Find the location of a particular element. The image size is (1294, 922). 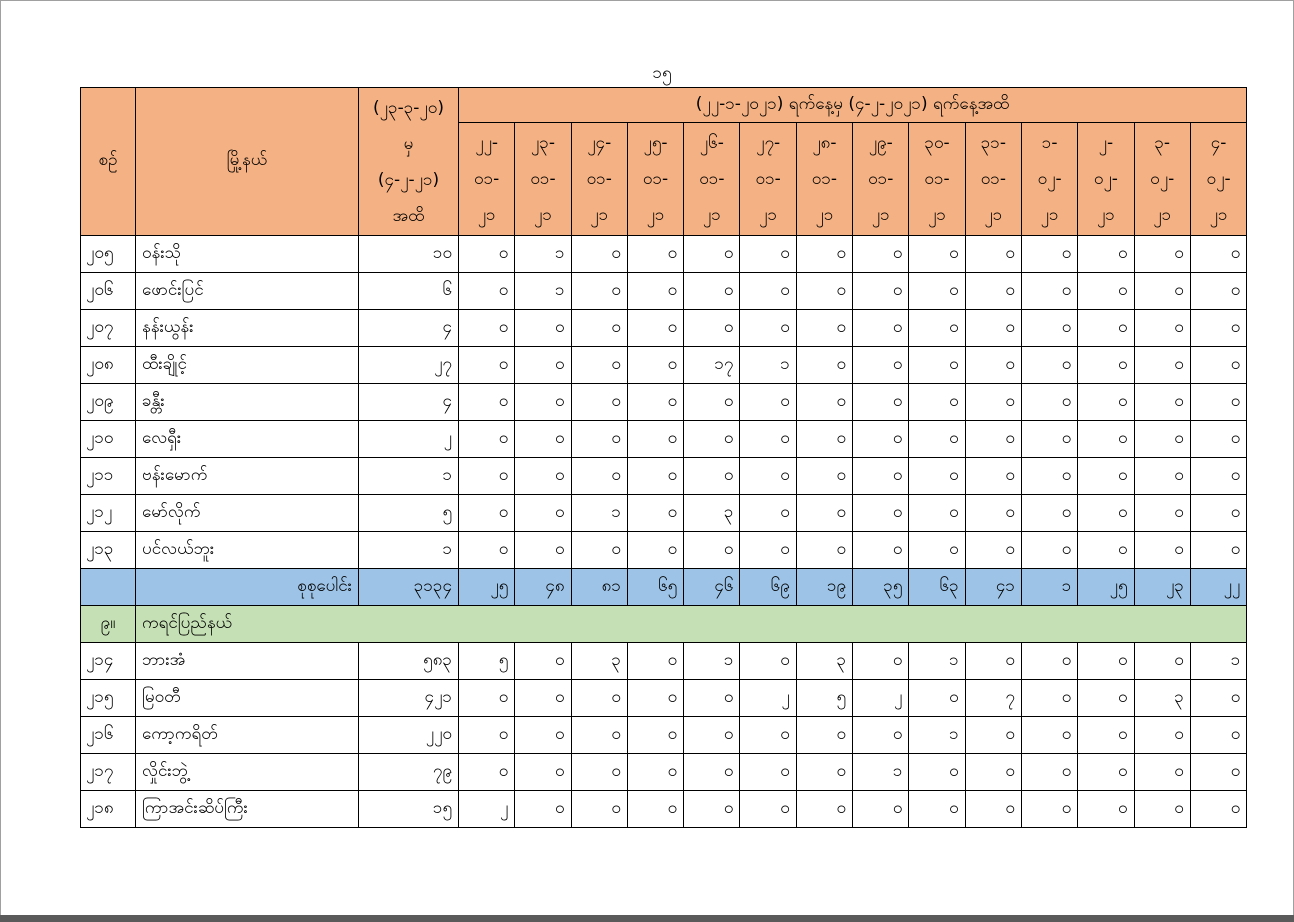

table-row: ၂၁၅ မြဝတီ ၄၂၁၀၀၀၀၀၂၅၂၀၇၀၀၃၀ is located at coordinates (664, 698).